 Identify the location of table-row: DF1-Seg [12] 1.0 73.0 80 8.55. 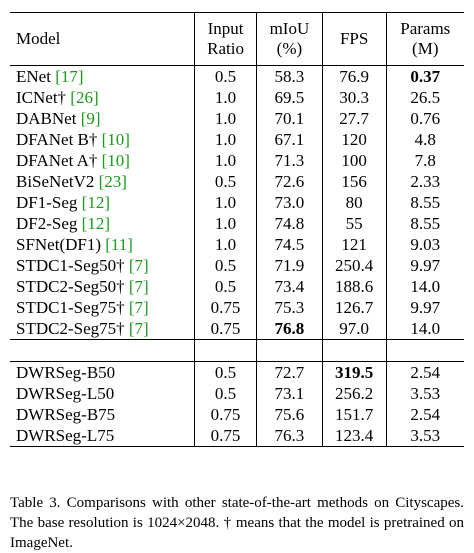
(237, 202).